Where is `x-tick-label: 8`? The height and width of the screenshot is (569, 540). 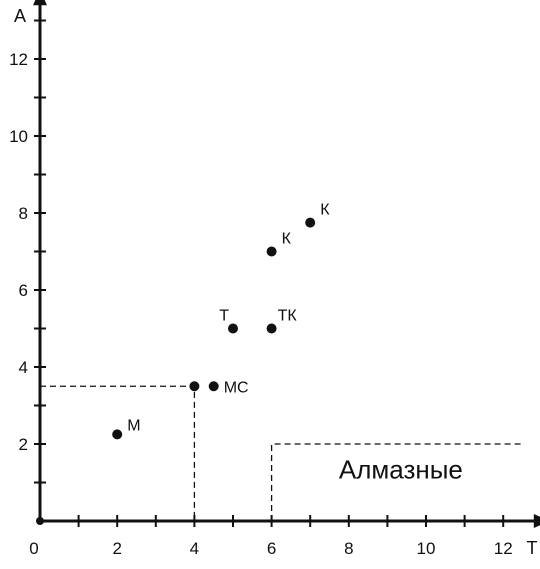
x-tick-label: 8 is located at coordinates (348, 548).